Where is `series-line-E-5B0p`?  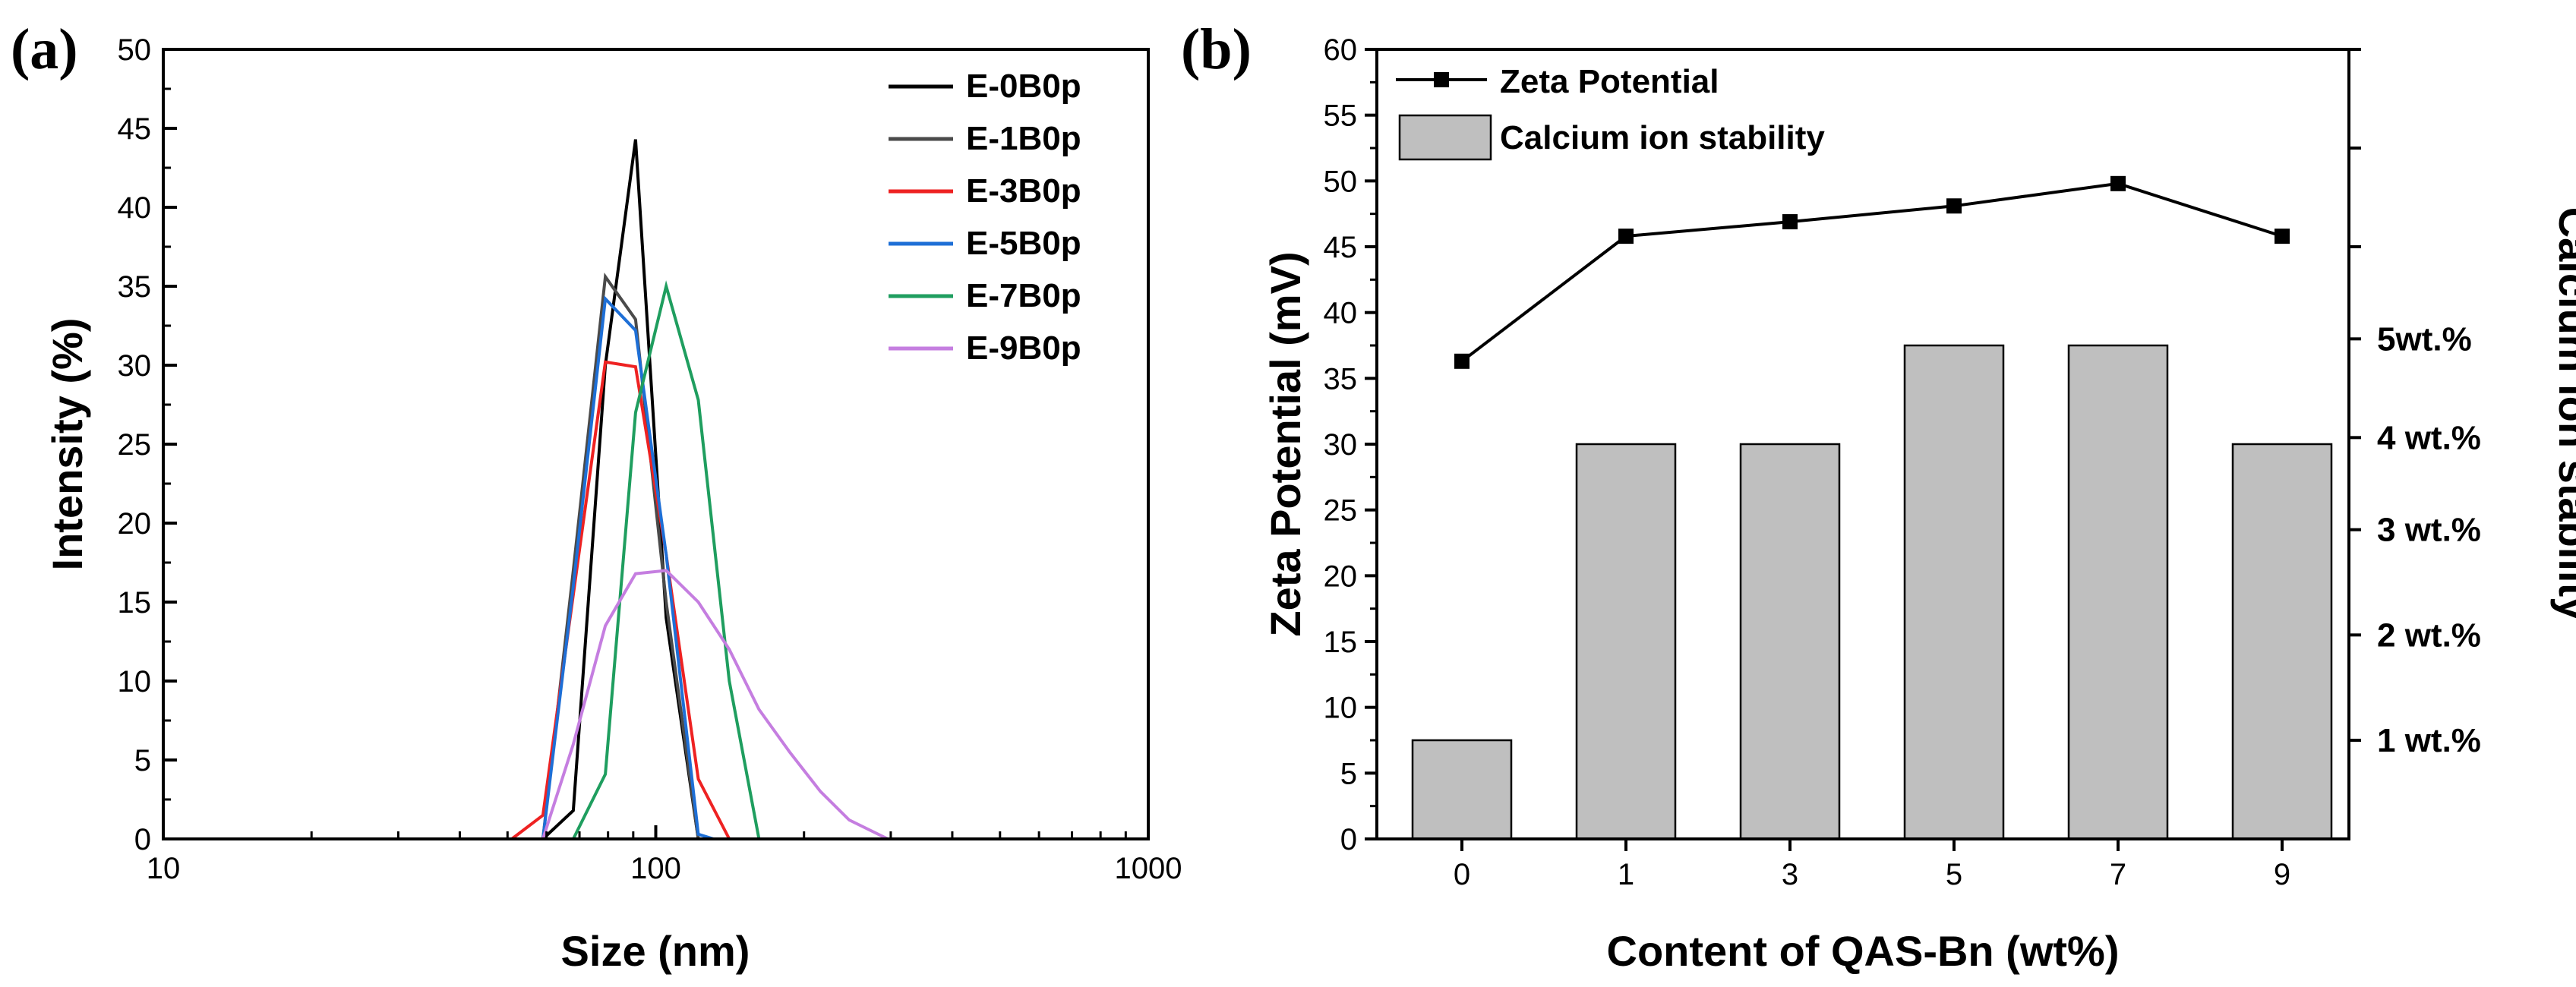
series-line-E-5B0p is located at coordinates (628, 567).